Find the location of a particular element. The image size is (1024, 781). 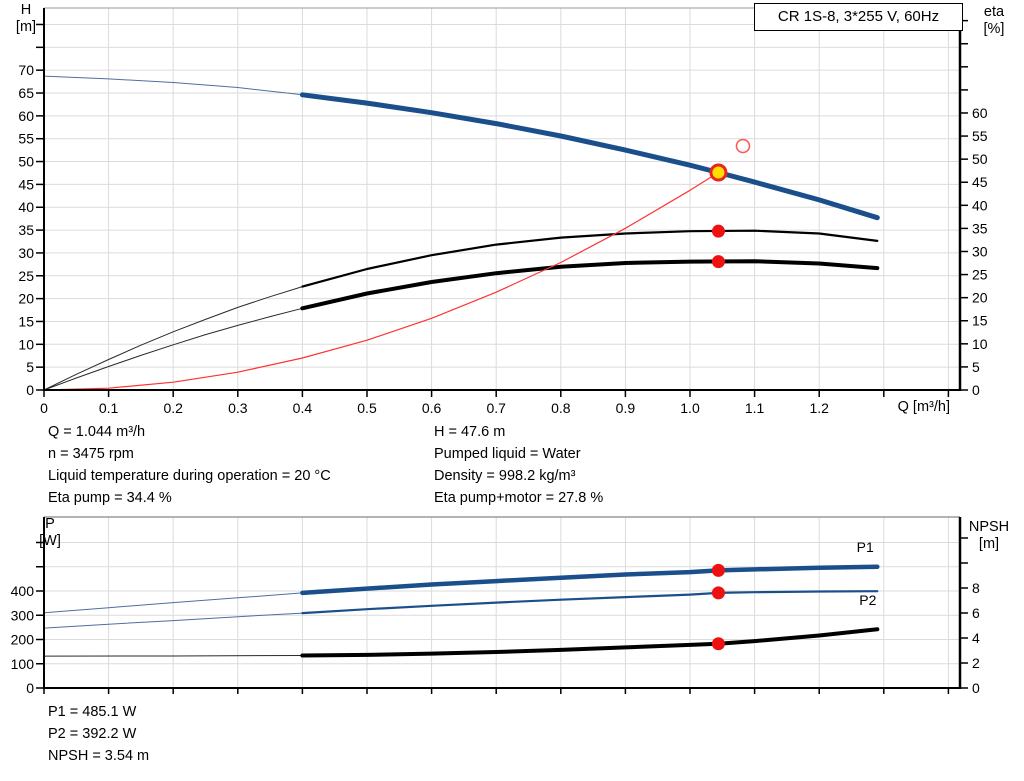

y-right-tick-label: 10 is located at coordinates (980, 344).